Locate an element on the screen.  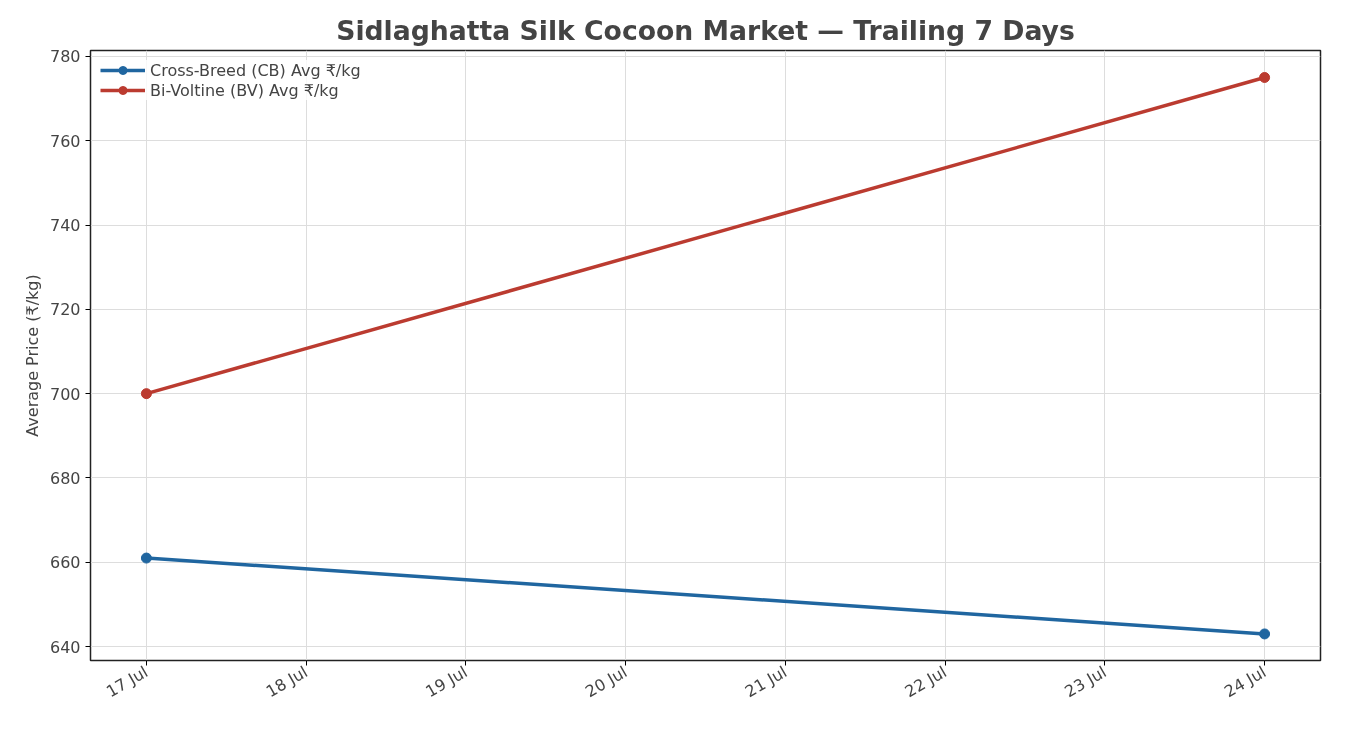
legend-label: Cross-Breed (CB) Avg ₹/kg is located at coordinates (255, 70).